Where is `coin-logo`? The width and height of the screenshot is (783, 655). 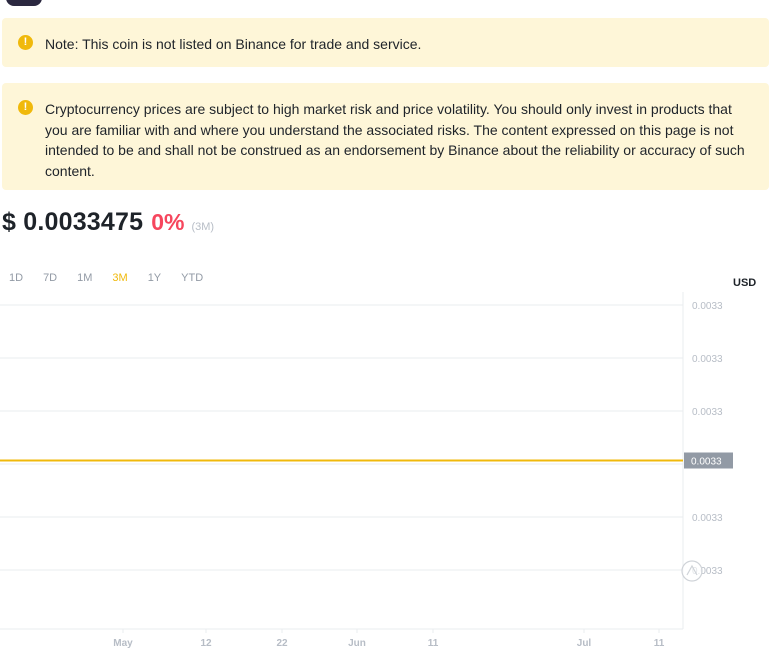
coin-logo is located at coordinates (24, 3).